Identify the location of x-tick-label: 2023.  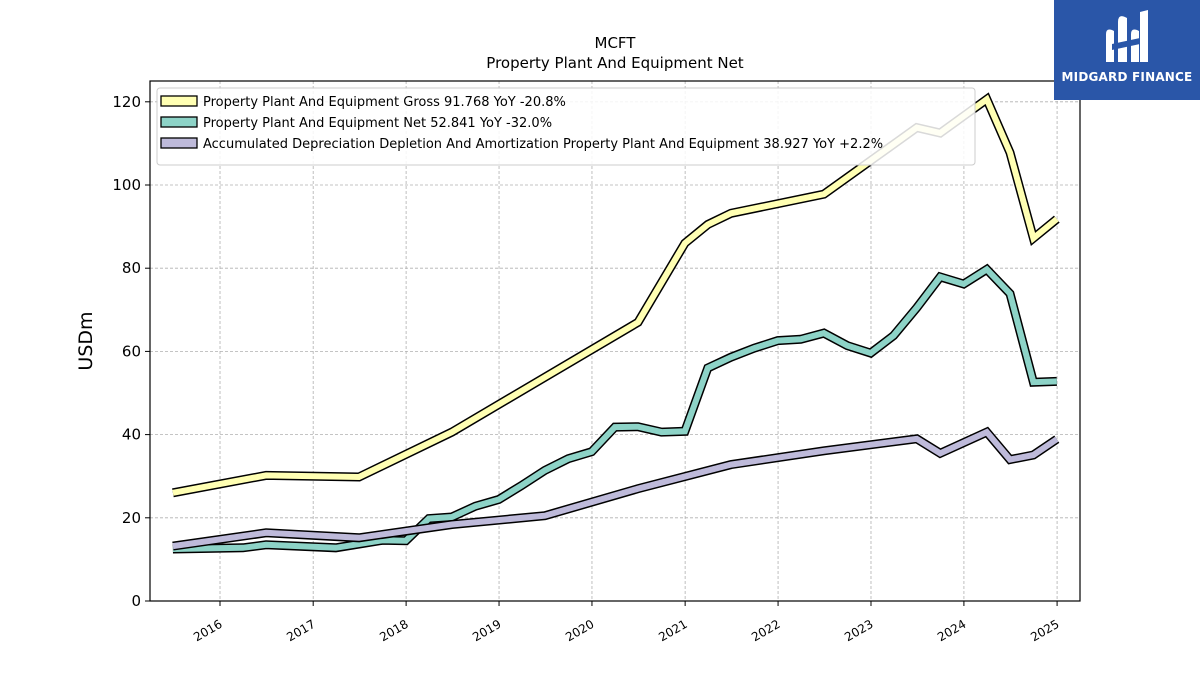
(858, 630).